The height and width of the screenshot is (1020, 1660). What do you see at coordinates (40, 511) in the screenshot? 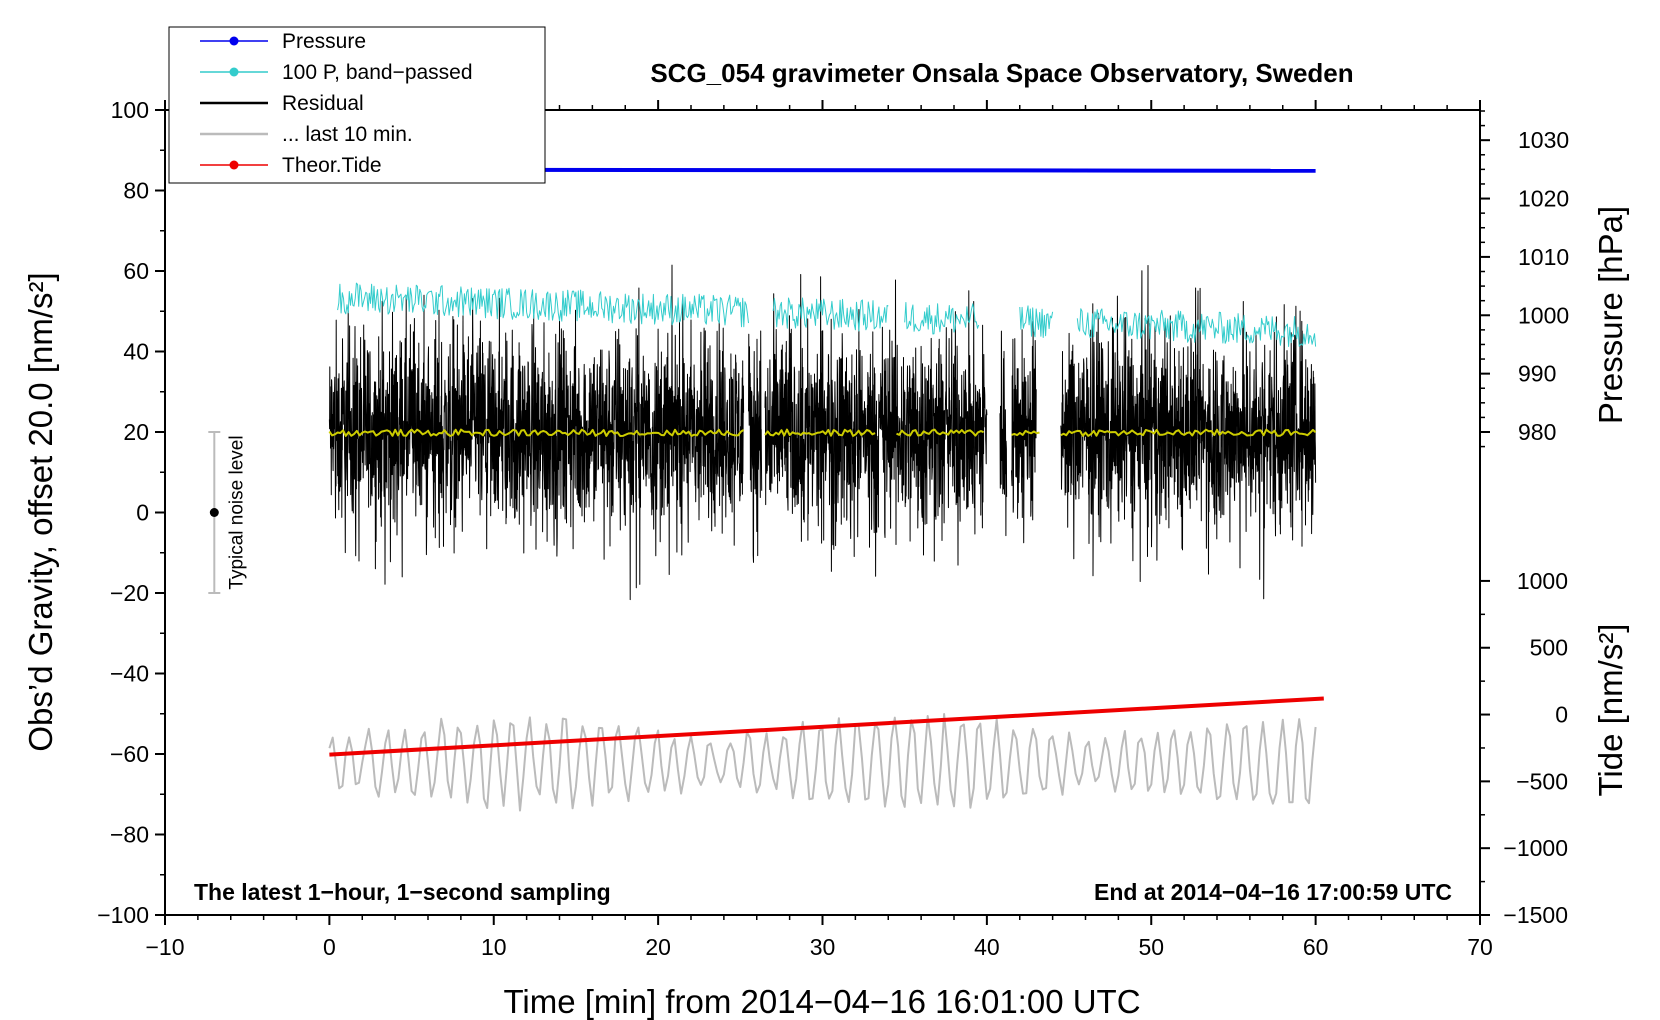
I see `y-axis-title-left: Obs’d Gravity, offset 20.0 [nm/s²]` at bounding box center [40, 511].